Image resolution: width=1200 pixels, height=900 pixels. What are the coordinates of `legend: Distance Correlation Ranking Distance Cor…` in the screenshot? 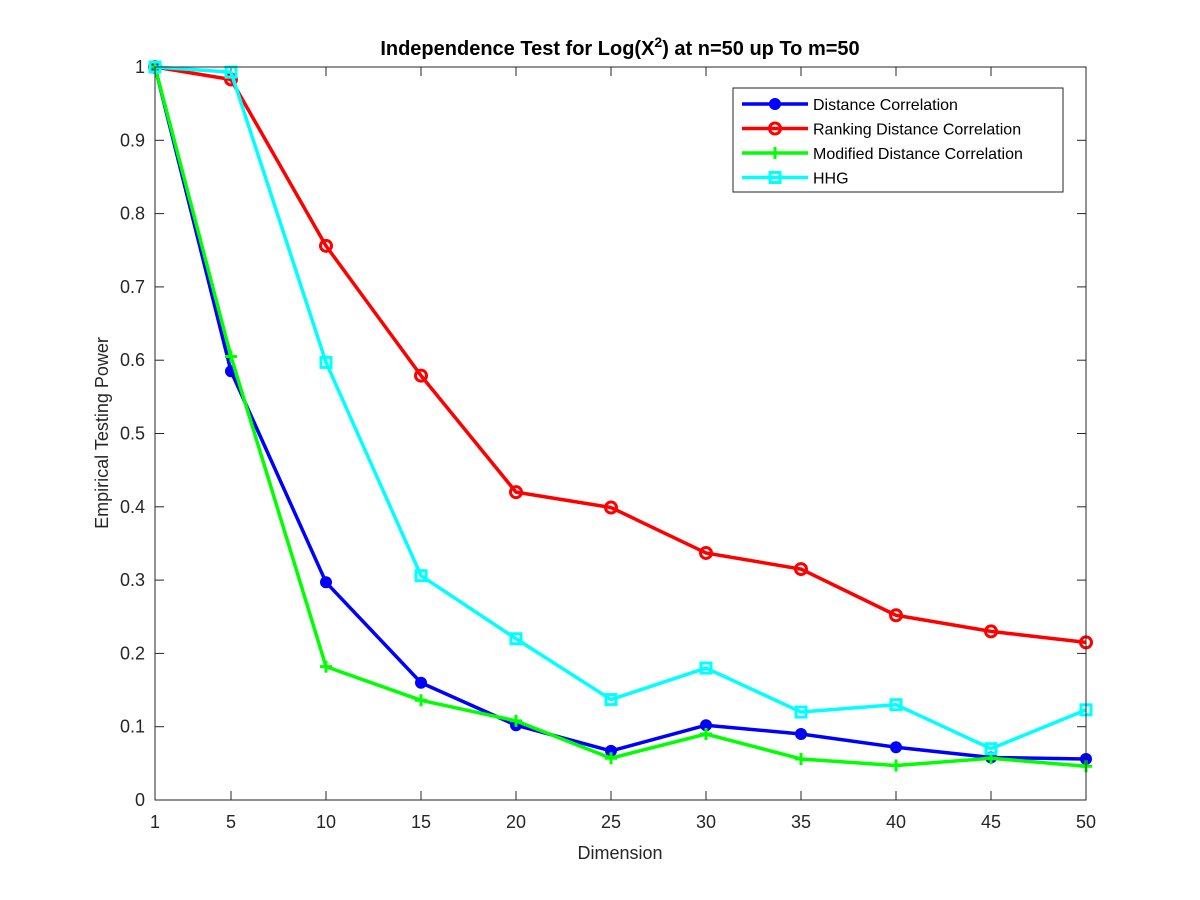 It's located at (898, 140).